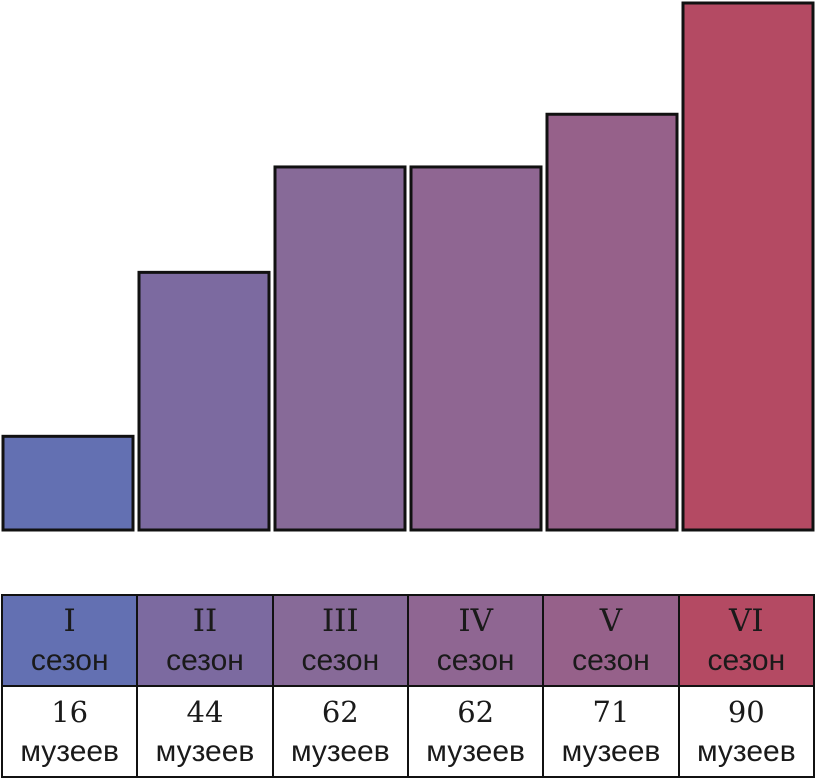 The image size is (816, 780). I want to click on season-roman: I, so click(69, 620).